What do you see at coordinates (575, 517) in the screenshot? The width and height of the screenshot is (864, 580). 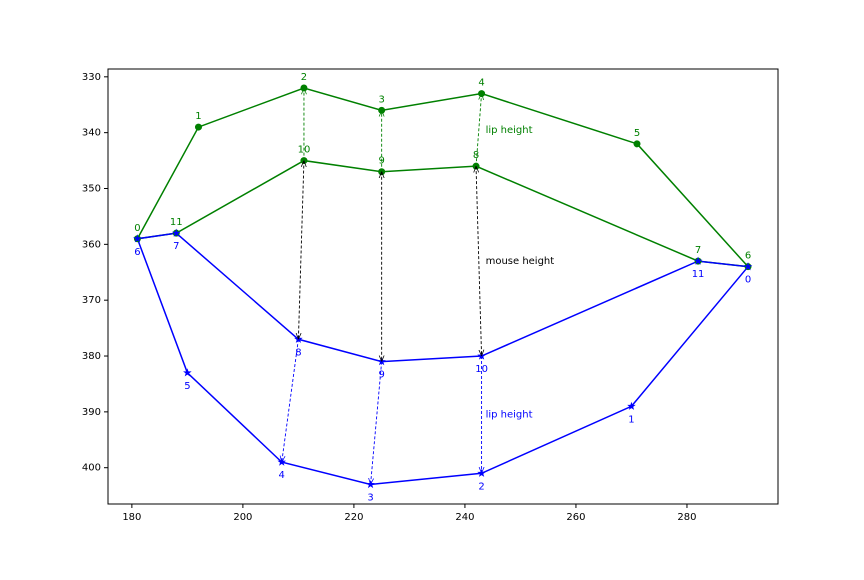 I see `x-tick-label: 260` at bounding box center [575, 517].